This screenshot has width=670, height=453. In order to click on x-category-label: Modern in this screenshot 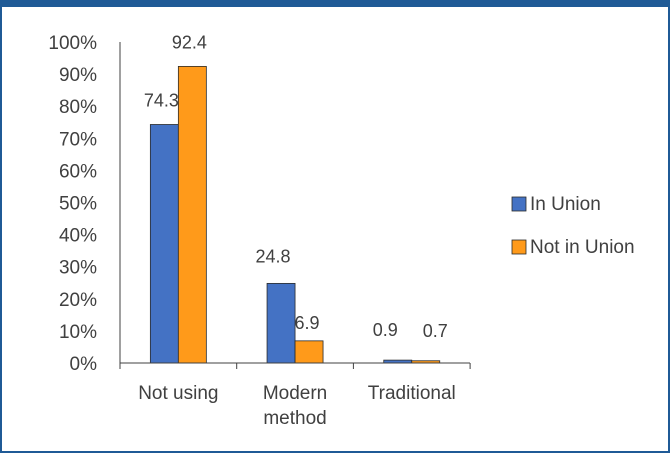, I will do `click(295, 393)`.